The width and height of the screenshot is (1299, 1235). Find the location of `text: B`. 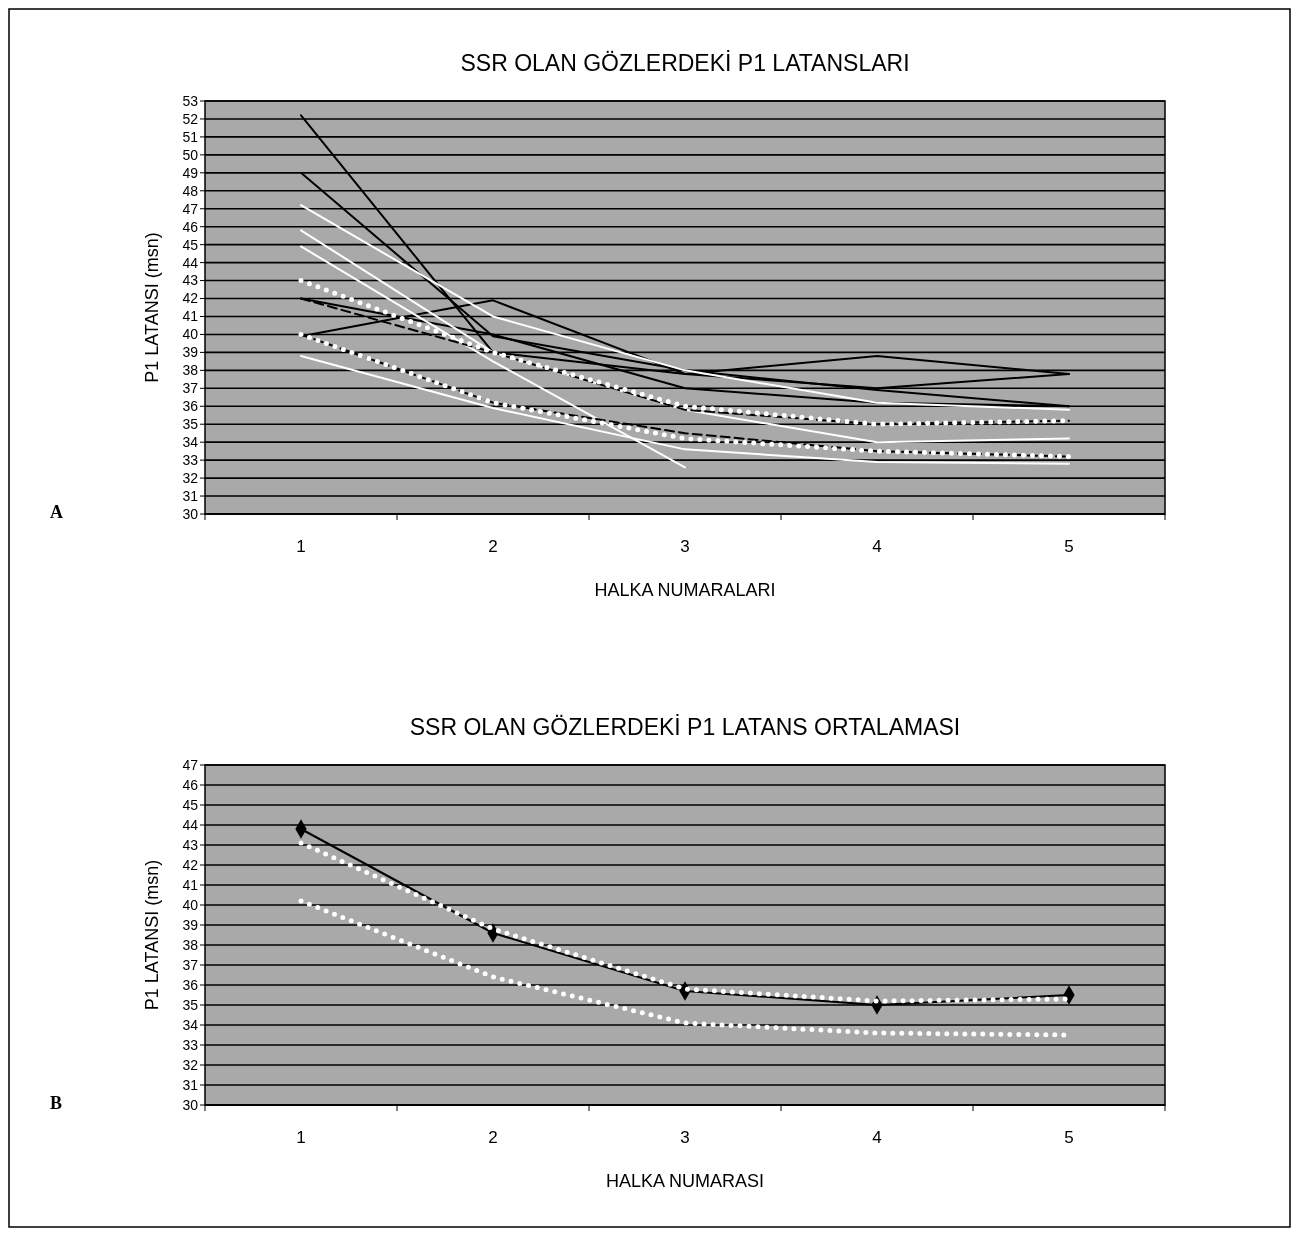

text: B is located at coordinates (56, 1103).